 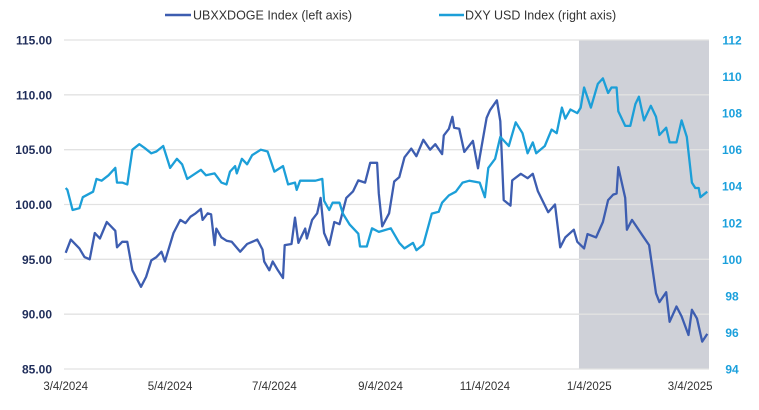 I want to click on right-tick-label: 108, so click(x=732, y=114).